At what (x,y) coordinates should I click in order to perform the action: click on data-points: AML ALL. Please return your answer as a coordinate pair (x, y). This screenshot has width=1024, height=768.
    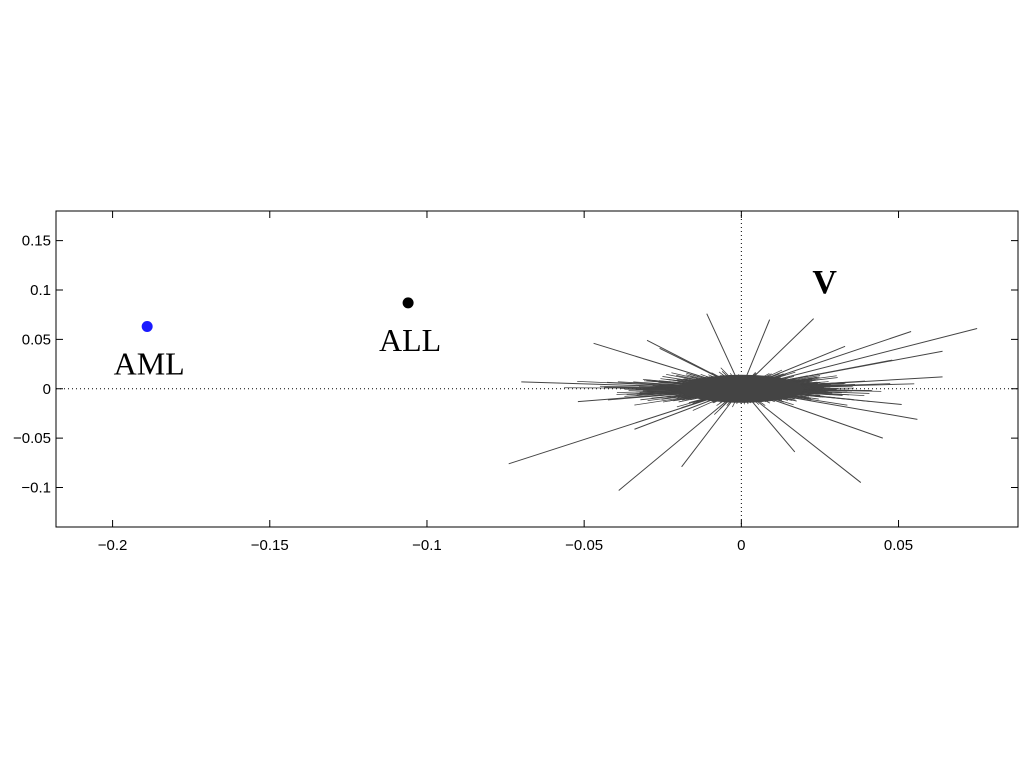
    Looking at the image, I should click on (277, 339).